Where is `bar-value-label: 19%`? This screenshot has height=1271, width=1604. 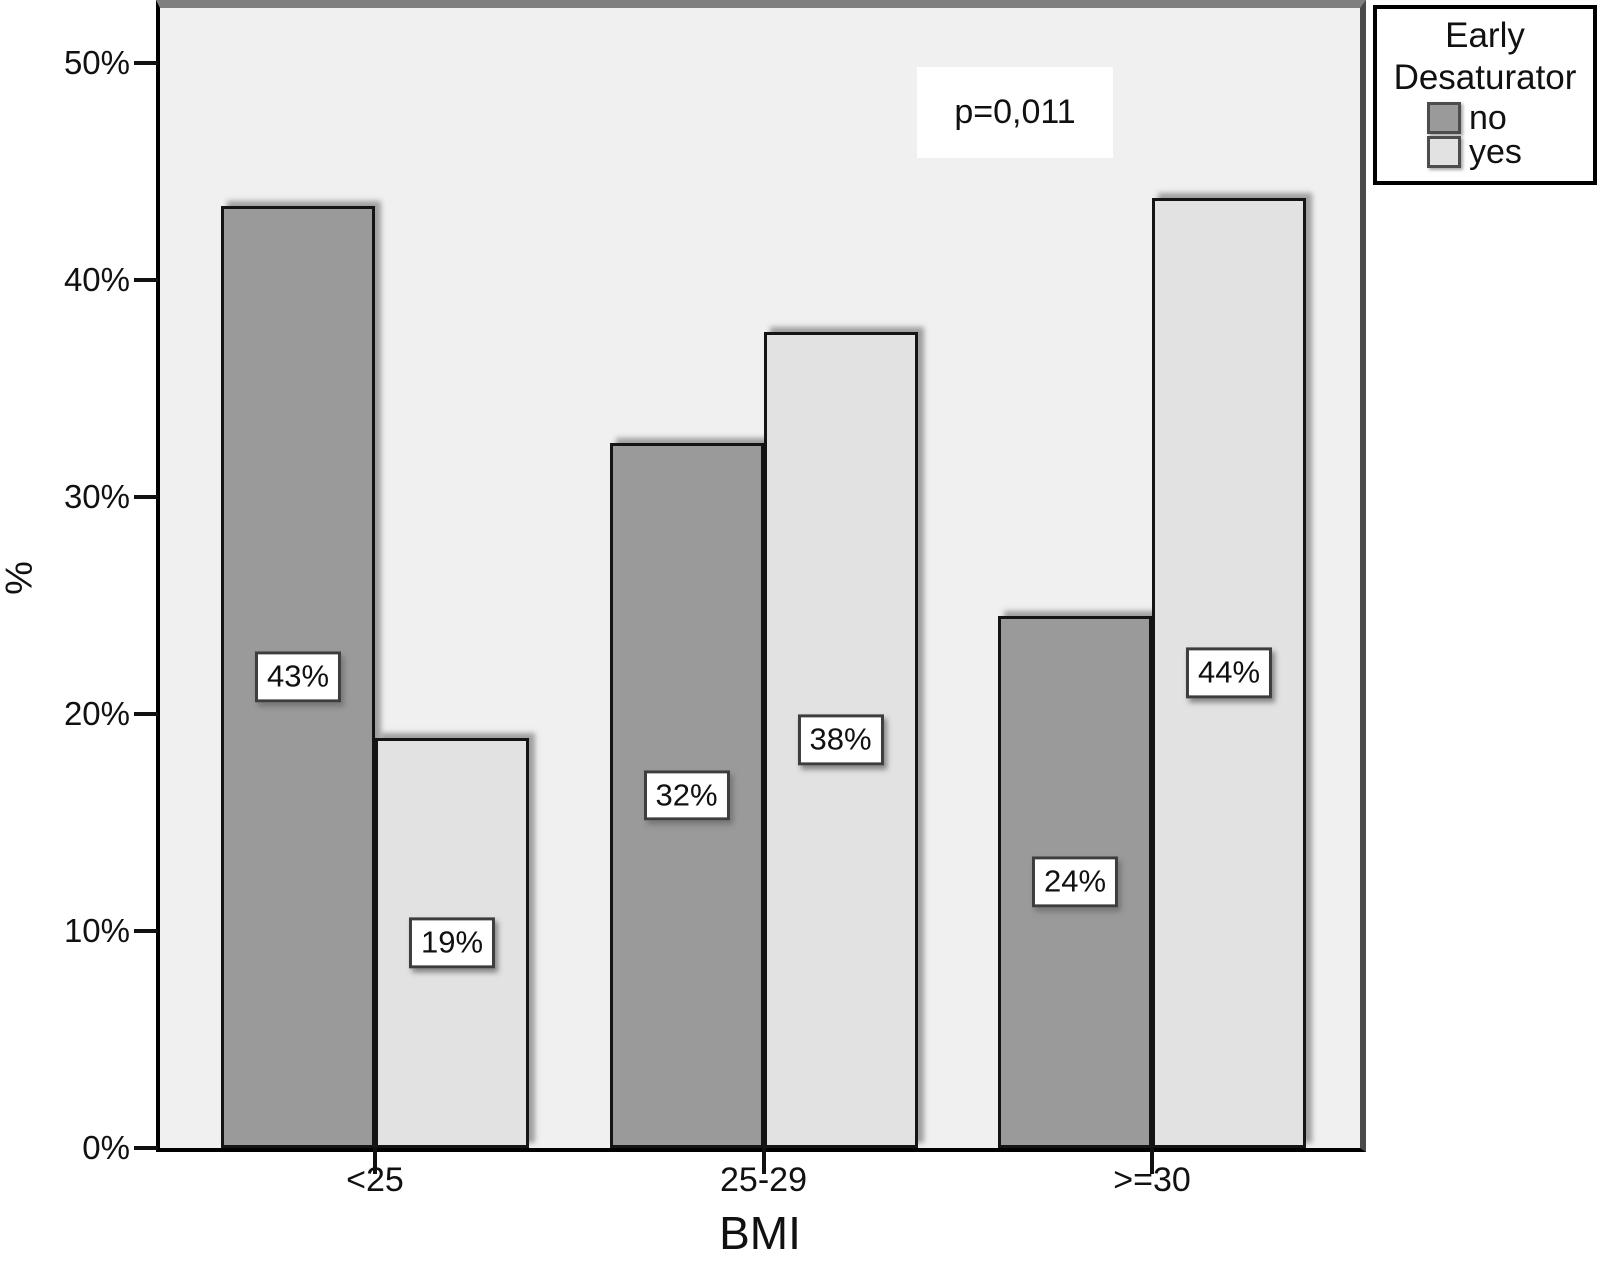
bar-value-label: 19% is located at coordinates (452, 943).